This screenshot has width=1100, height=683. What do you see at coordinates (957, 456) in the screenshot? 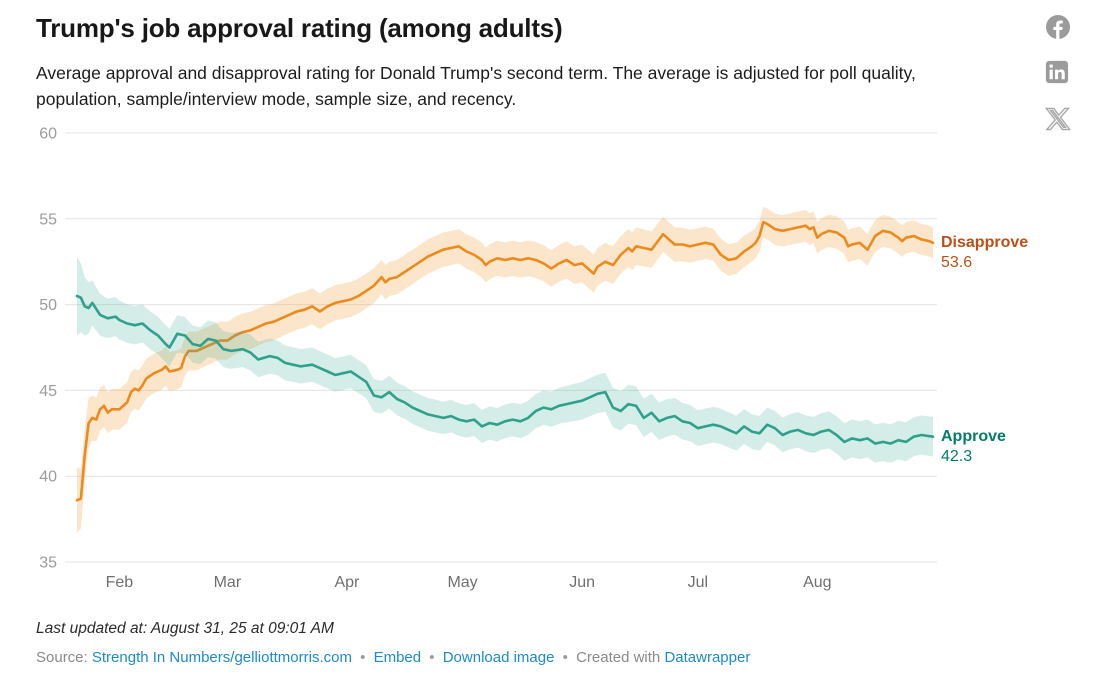
I see `series-value-approve: 42.3` at bounding box center [957, 456].